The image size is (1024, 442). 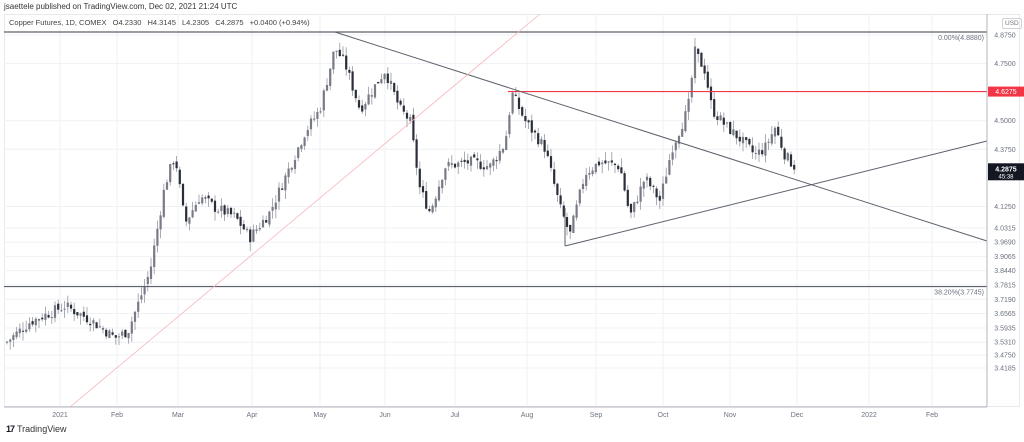 What do you see at coordinates (1006, 169) in the screenshot?
I see `last-price-label: 4.2875` at bounding box center [1006, 169].